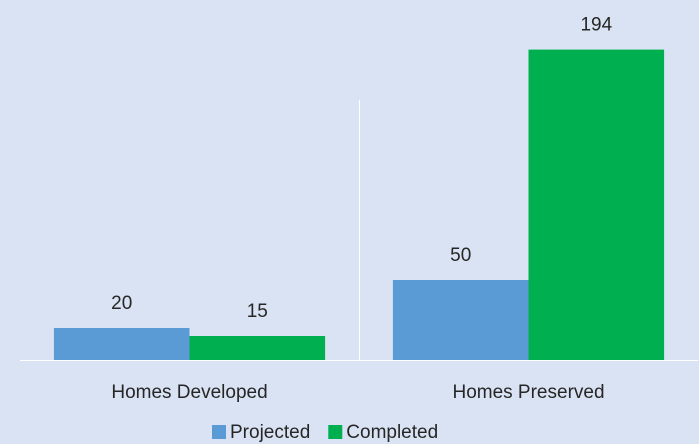 Image resolution: width=699 pixels, height=444 pixels. I want to click on legend-label: Projected, so click(270, 432).